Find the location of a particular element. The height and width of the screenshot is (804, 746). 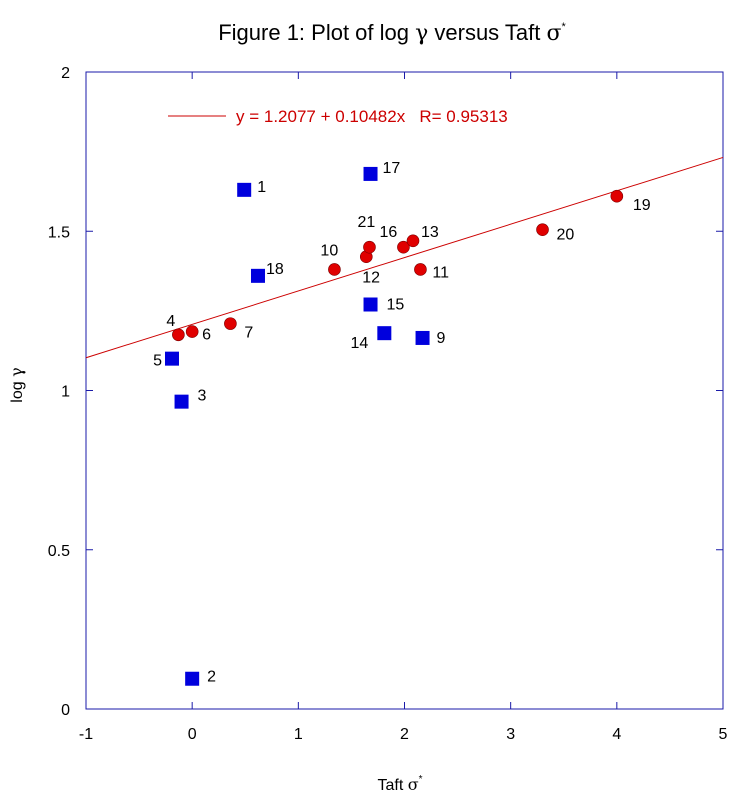

point-label: 11 is located at coordinates (440, 272).